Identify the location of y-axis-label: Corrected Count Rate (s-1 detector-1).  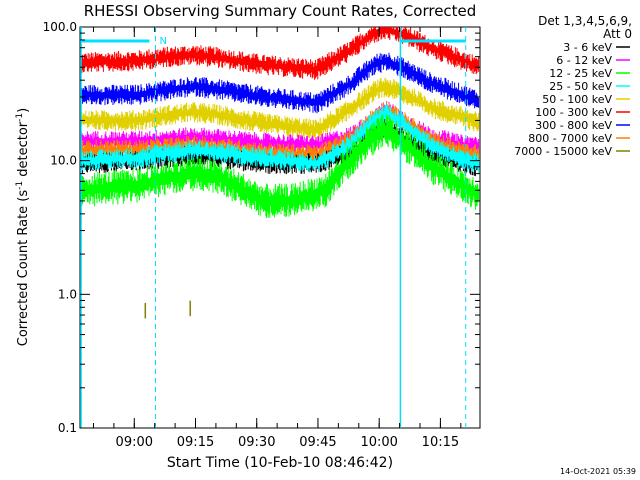
(23, 227).